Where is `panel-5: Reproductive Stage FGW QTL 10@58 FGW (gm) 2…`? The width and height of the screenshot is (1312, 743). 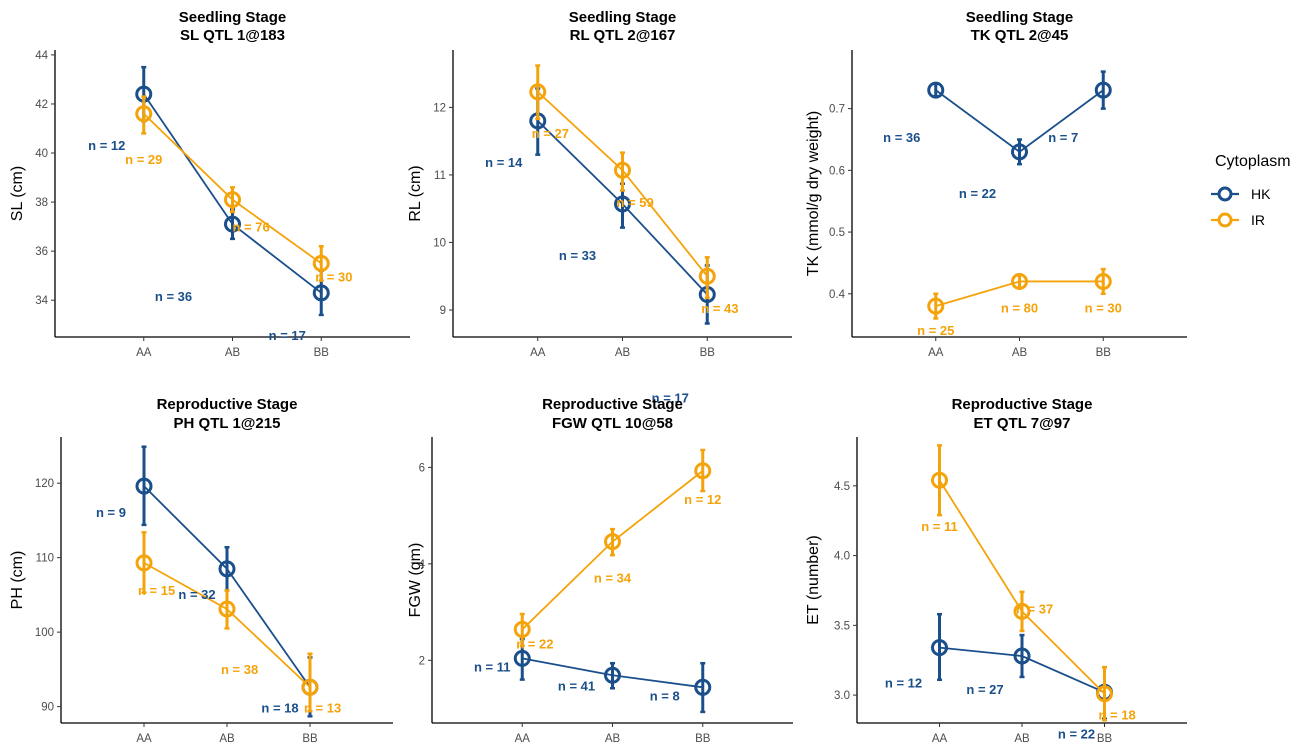
panel-5: Reproductive Stage FGW QTL 10@58 FGW (gm) 2… is located at coordinates (600, 569).